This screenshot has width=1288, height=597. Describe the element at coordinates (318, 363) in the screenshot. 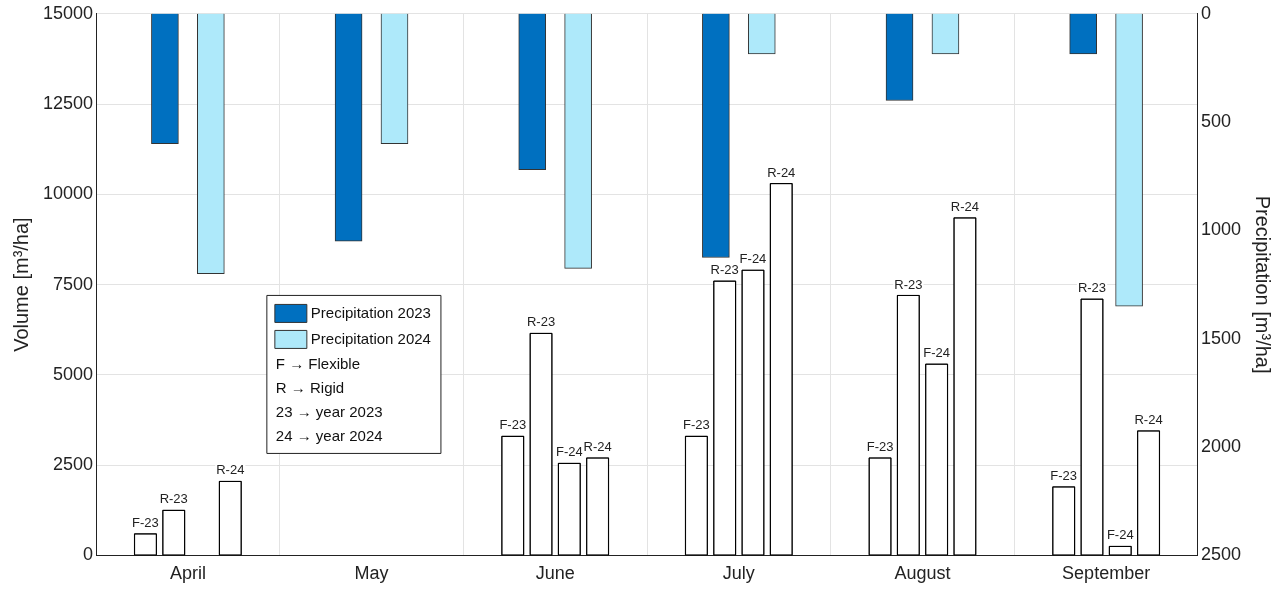

I see `annotation: F → Flexible` at that location.